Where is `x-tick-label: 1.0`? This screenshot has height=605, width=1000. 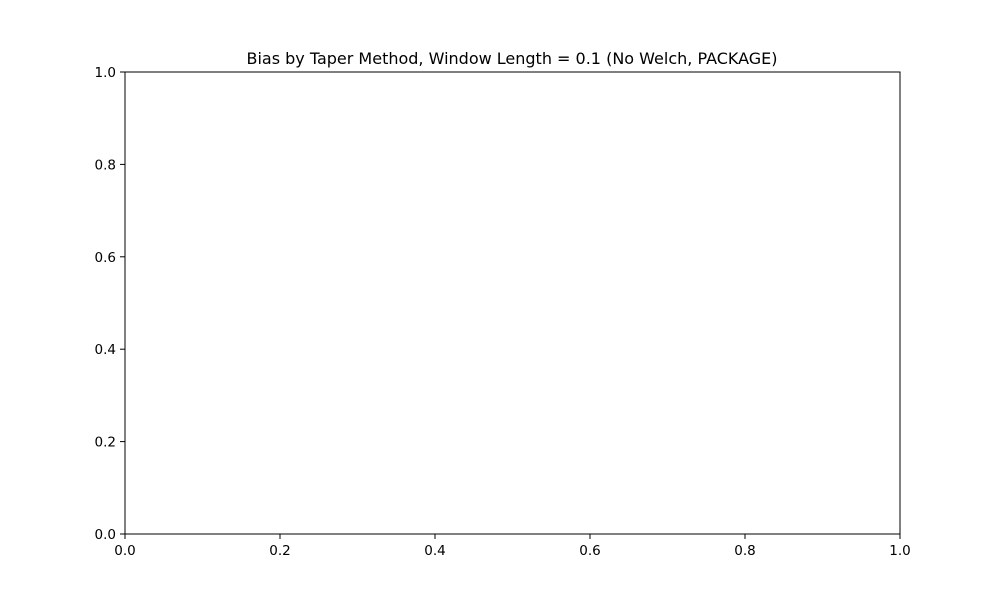 x-tick-label: 1.0 is located at coordinates (899, 551).